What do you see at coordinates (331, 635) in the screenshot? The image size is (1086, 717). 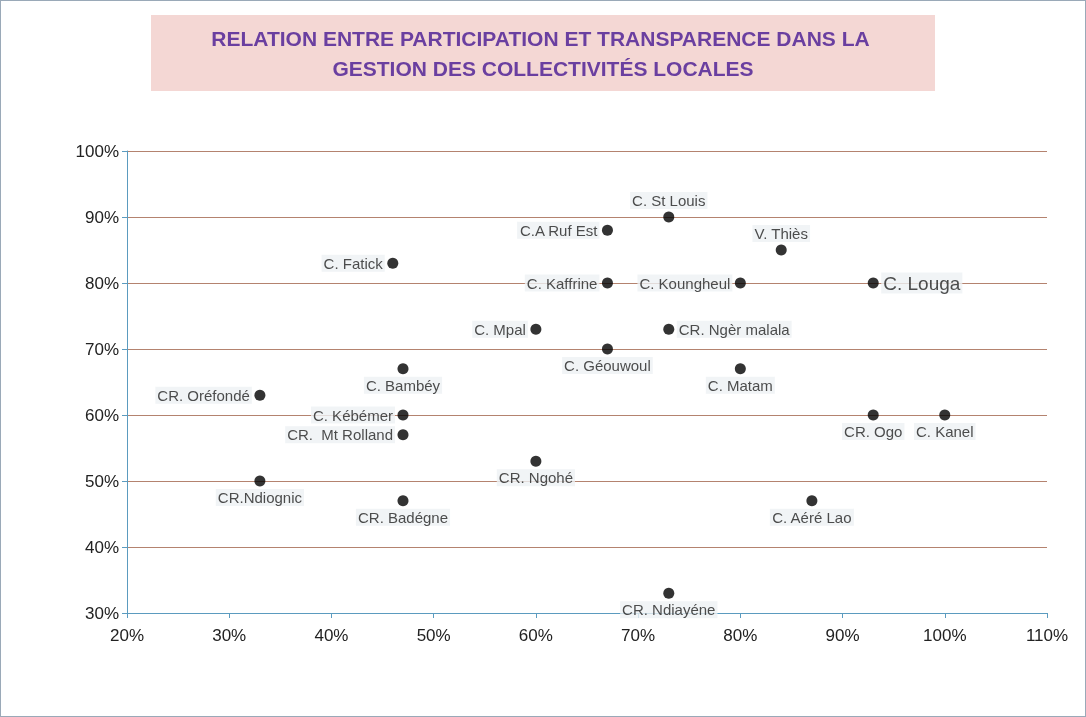 I see `x-tick-label: 40%` at bounding box center [331, 635].